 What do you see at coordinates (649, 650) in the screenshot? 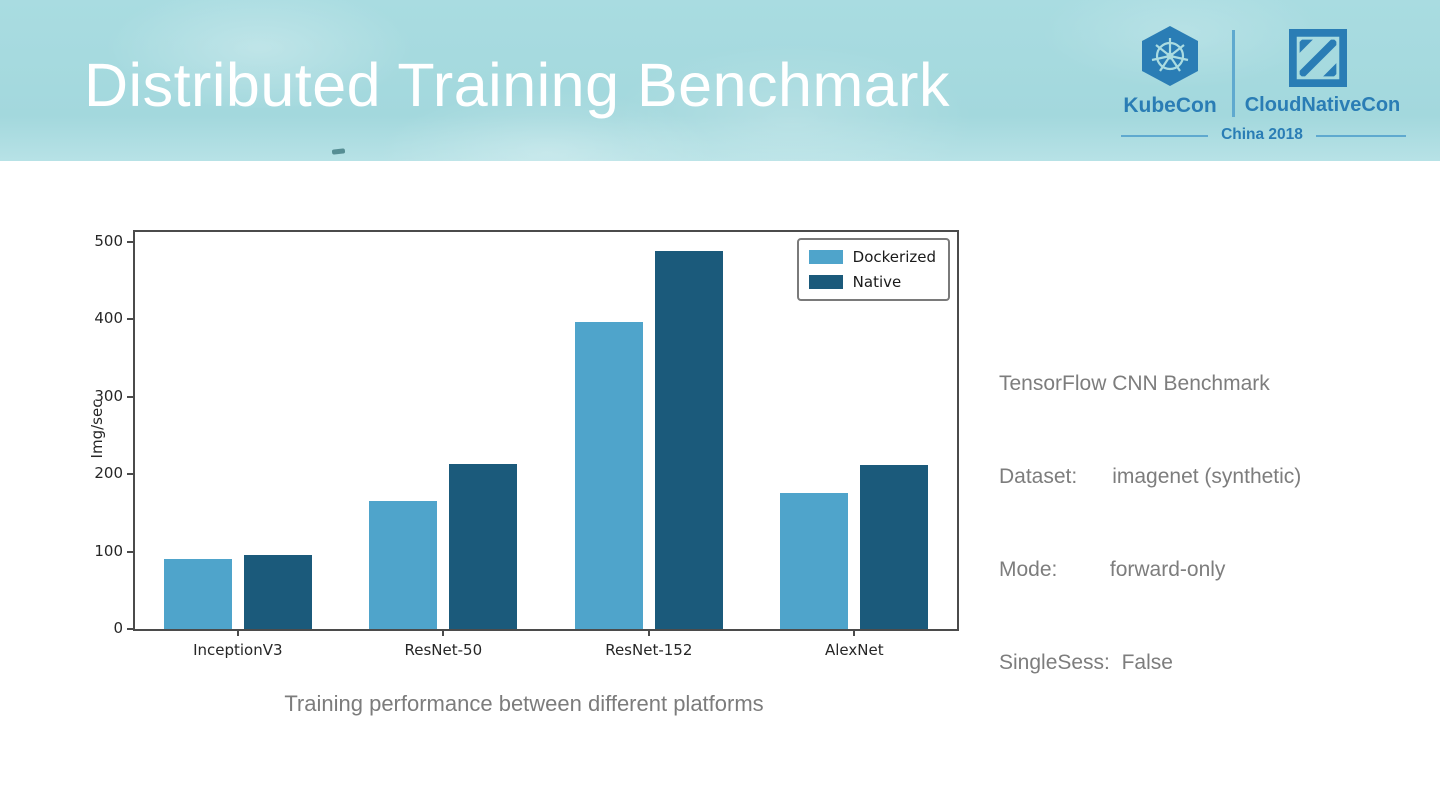
I see `x-tick-label: ResNet-152` at bounding box center [649, 650].